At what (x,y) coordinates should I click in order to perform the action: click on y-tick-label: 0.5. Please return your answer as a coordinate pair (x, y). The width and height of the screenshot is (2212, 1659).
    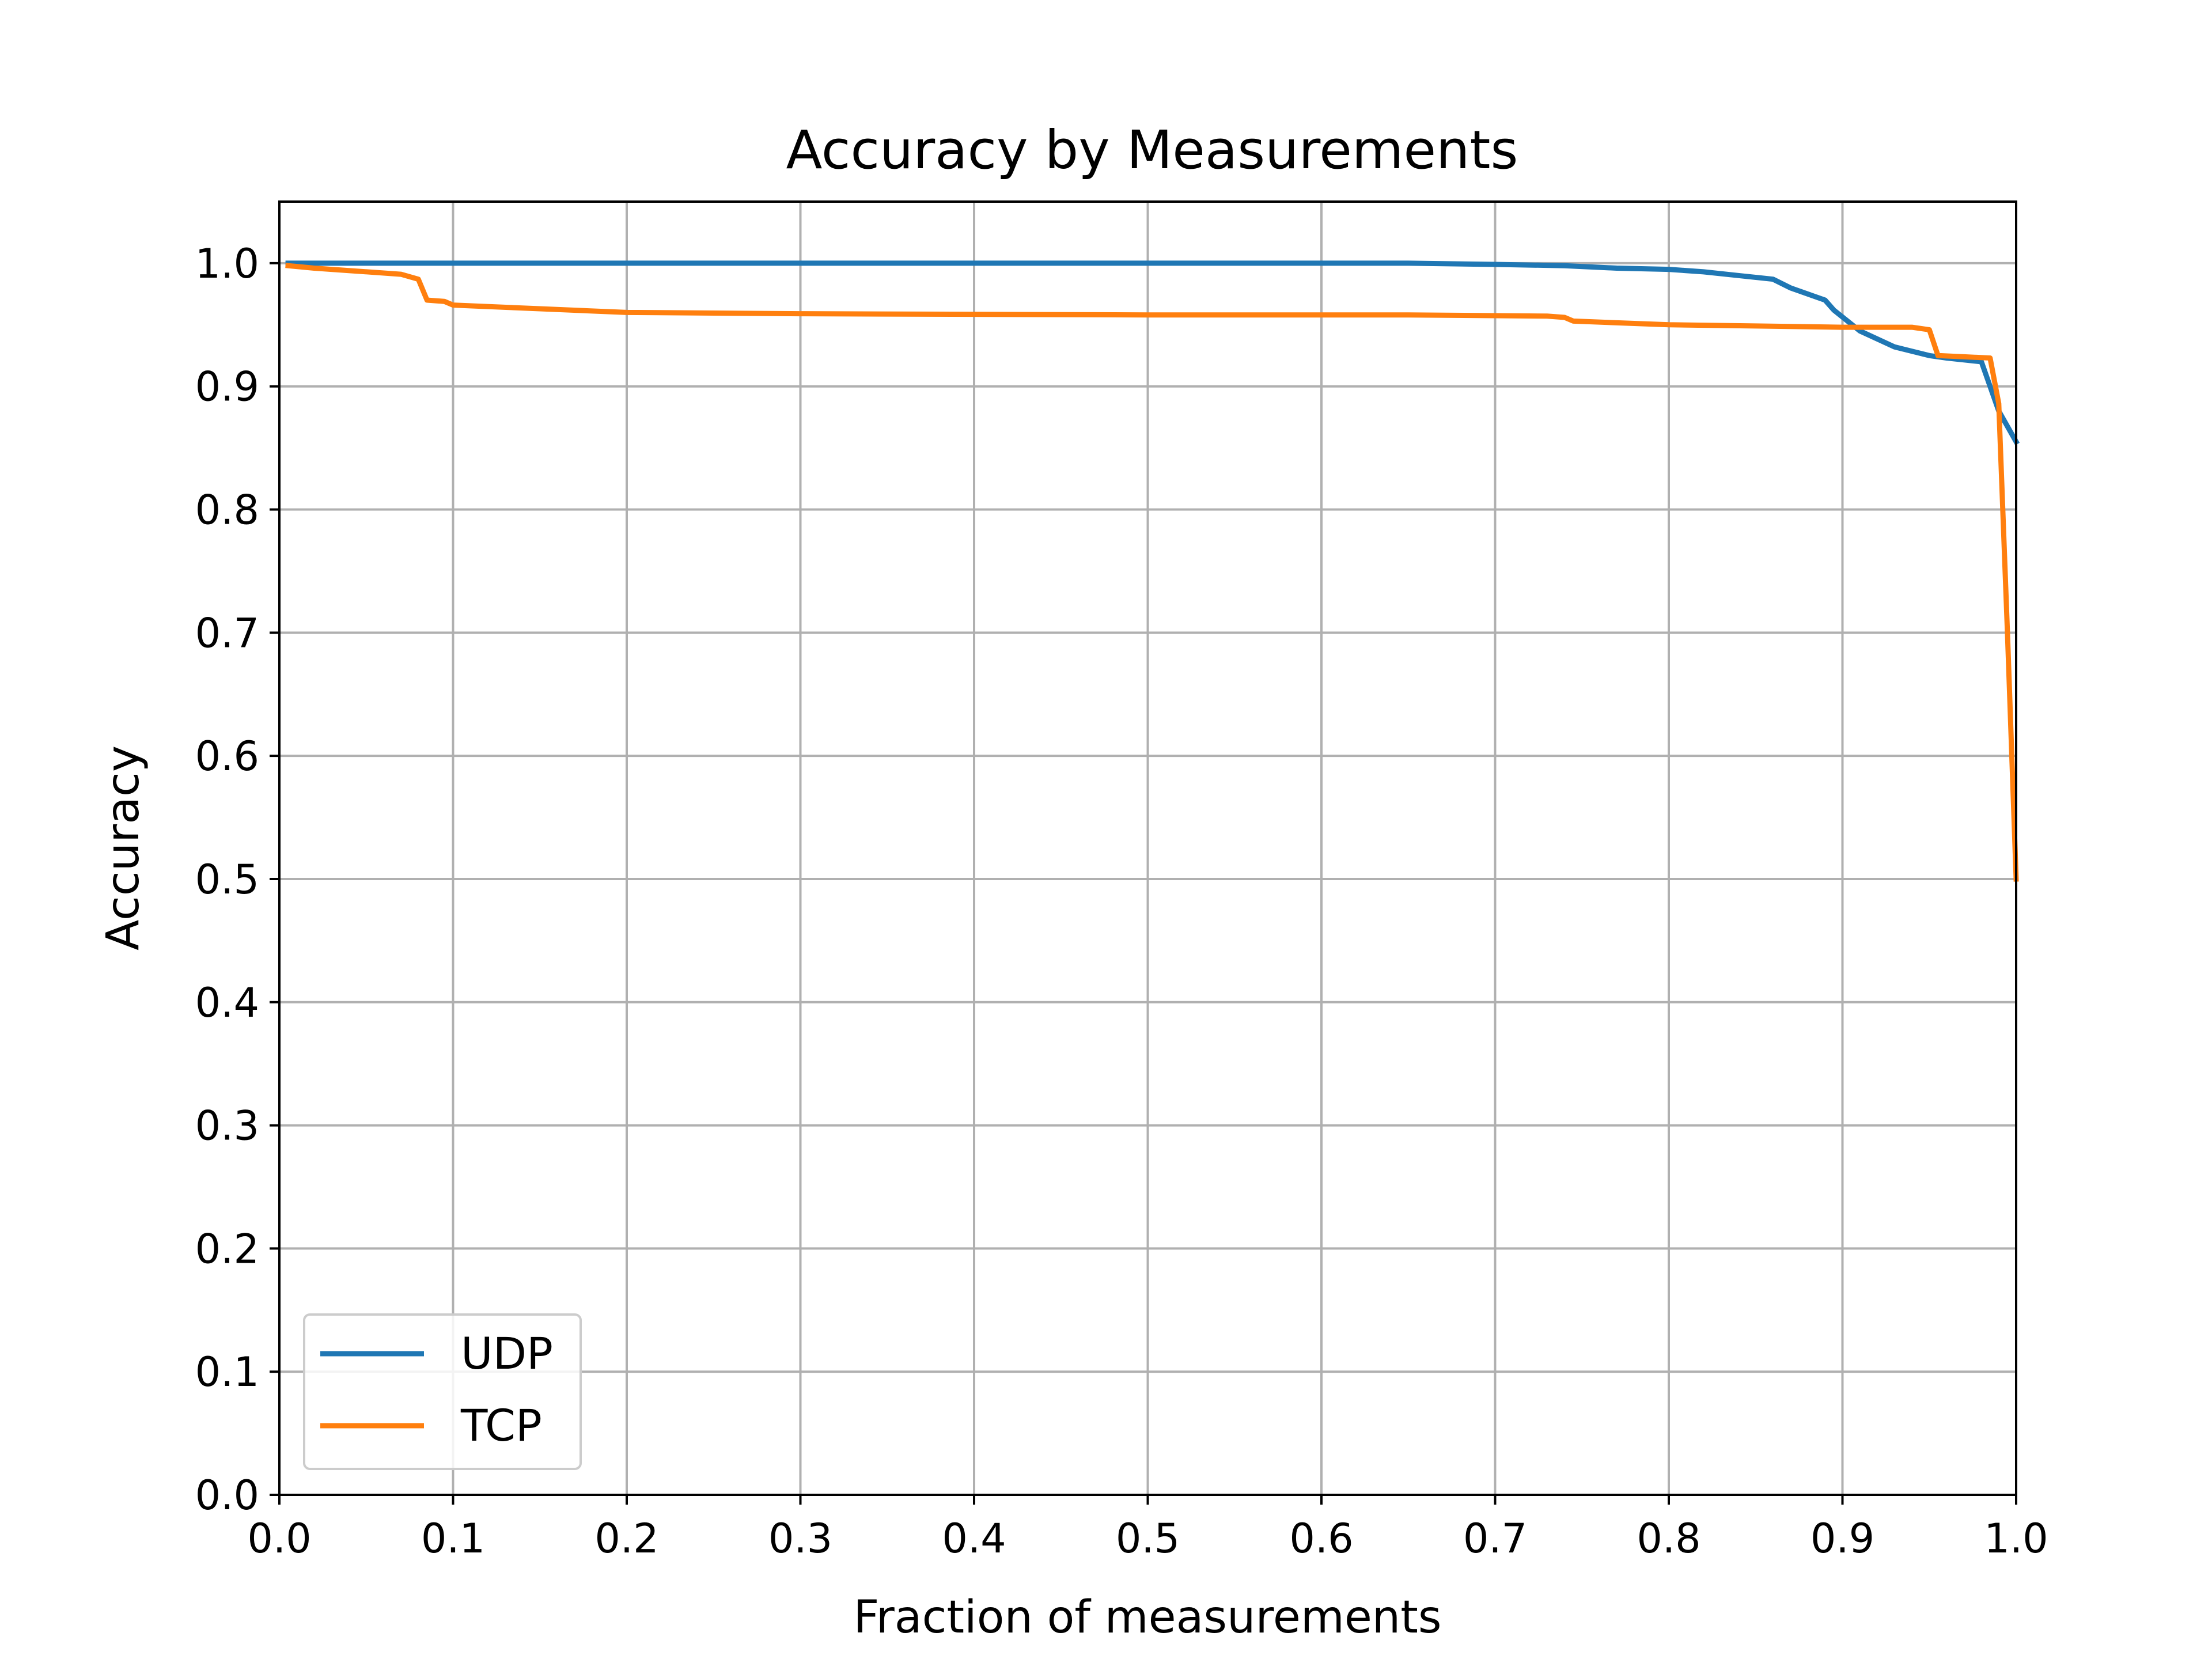
    Looking at the image, I should click on (227, 879).